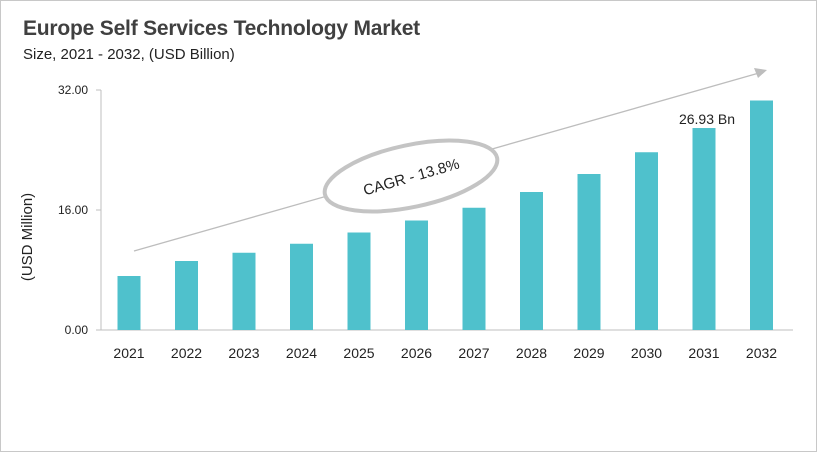  What do you see at coordinates (646, 353) in the screenshot?
I see `x-tick-label: 2030` at bounding box center [646, 353].